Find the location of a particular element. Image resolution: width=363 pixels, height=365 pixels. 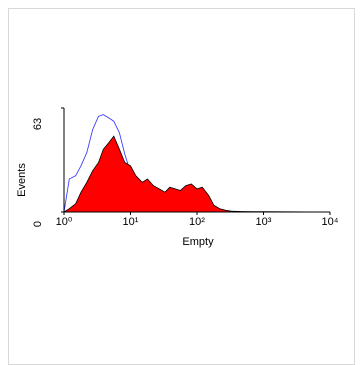

x-tick-label: 10⁰ is located at coordinates (64, 222).